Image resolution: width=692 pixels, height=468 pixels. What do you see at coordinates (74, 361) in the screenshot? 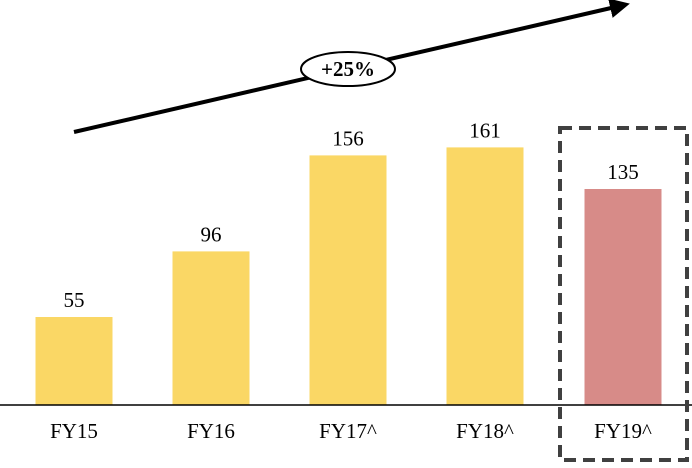
I see `bar-fy15` at bounding box center [74, 361].